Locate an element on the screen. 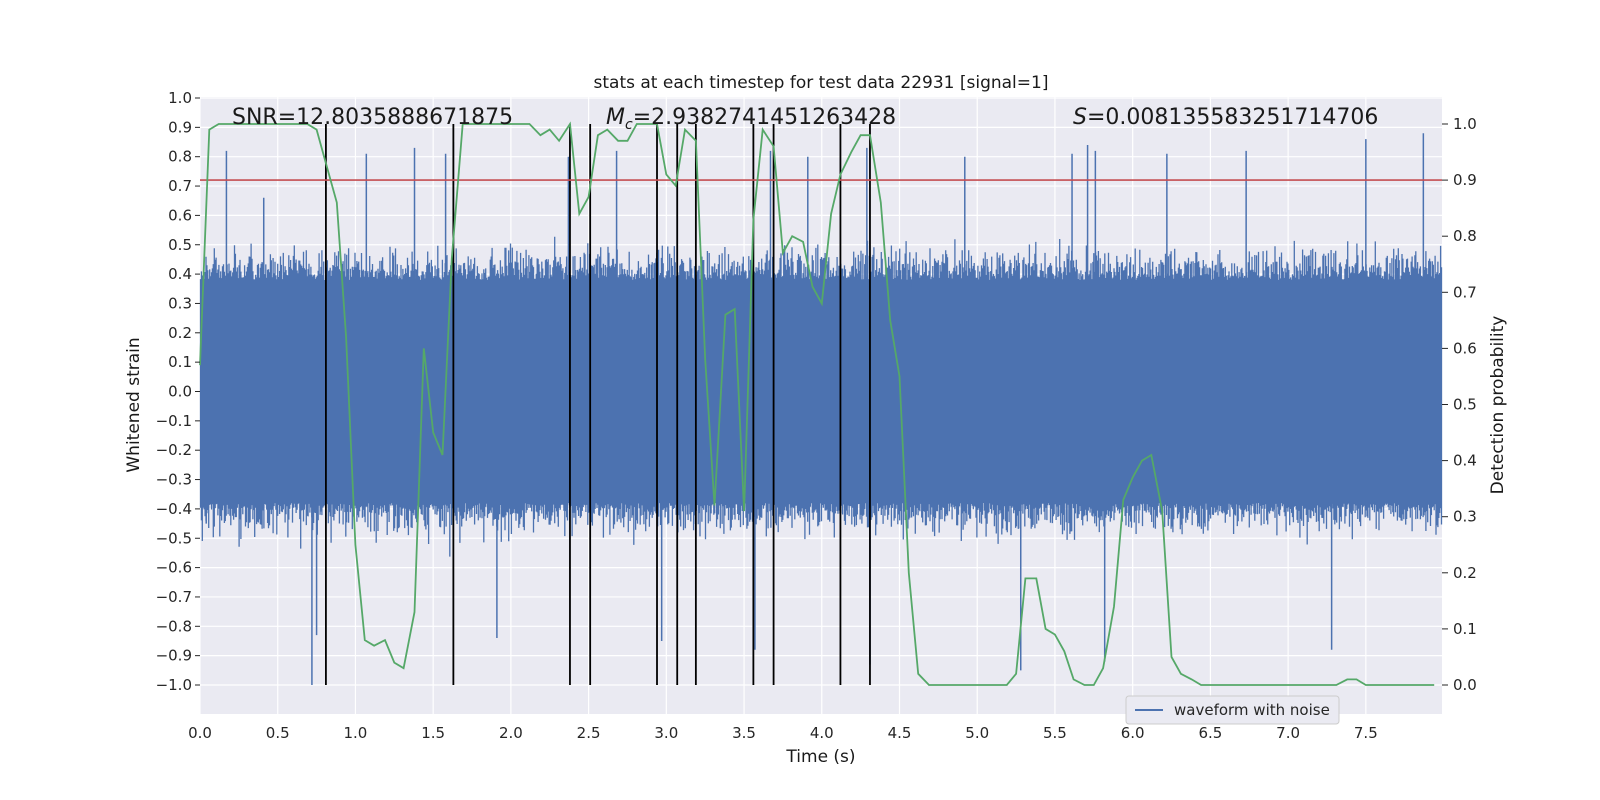 The image size is (1600, 800). y-tick-label: −0.4 is located at coordinates (174, 509).